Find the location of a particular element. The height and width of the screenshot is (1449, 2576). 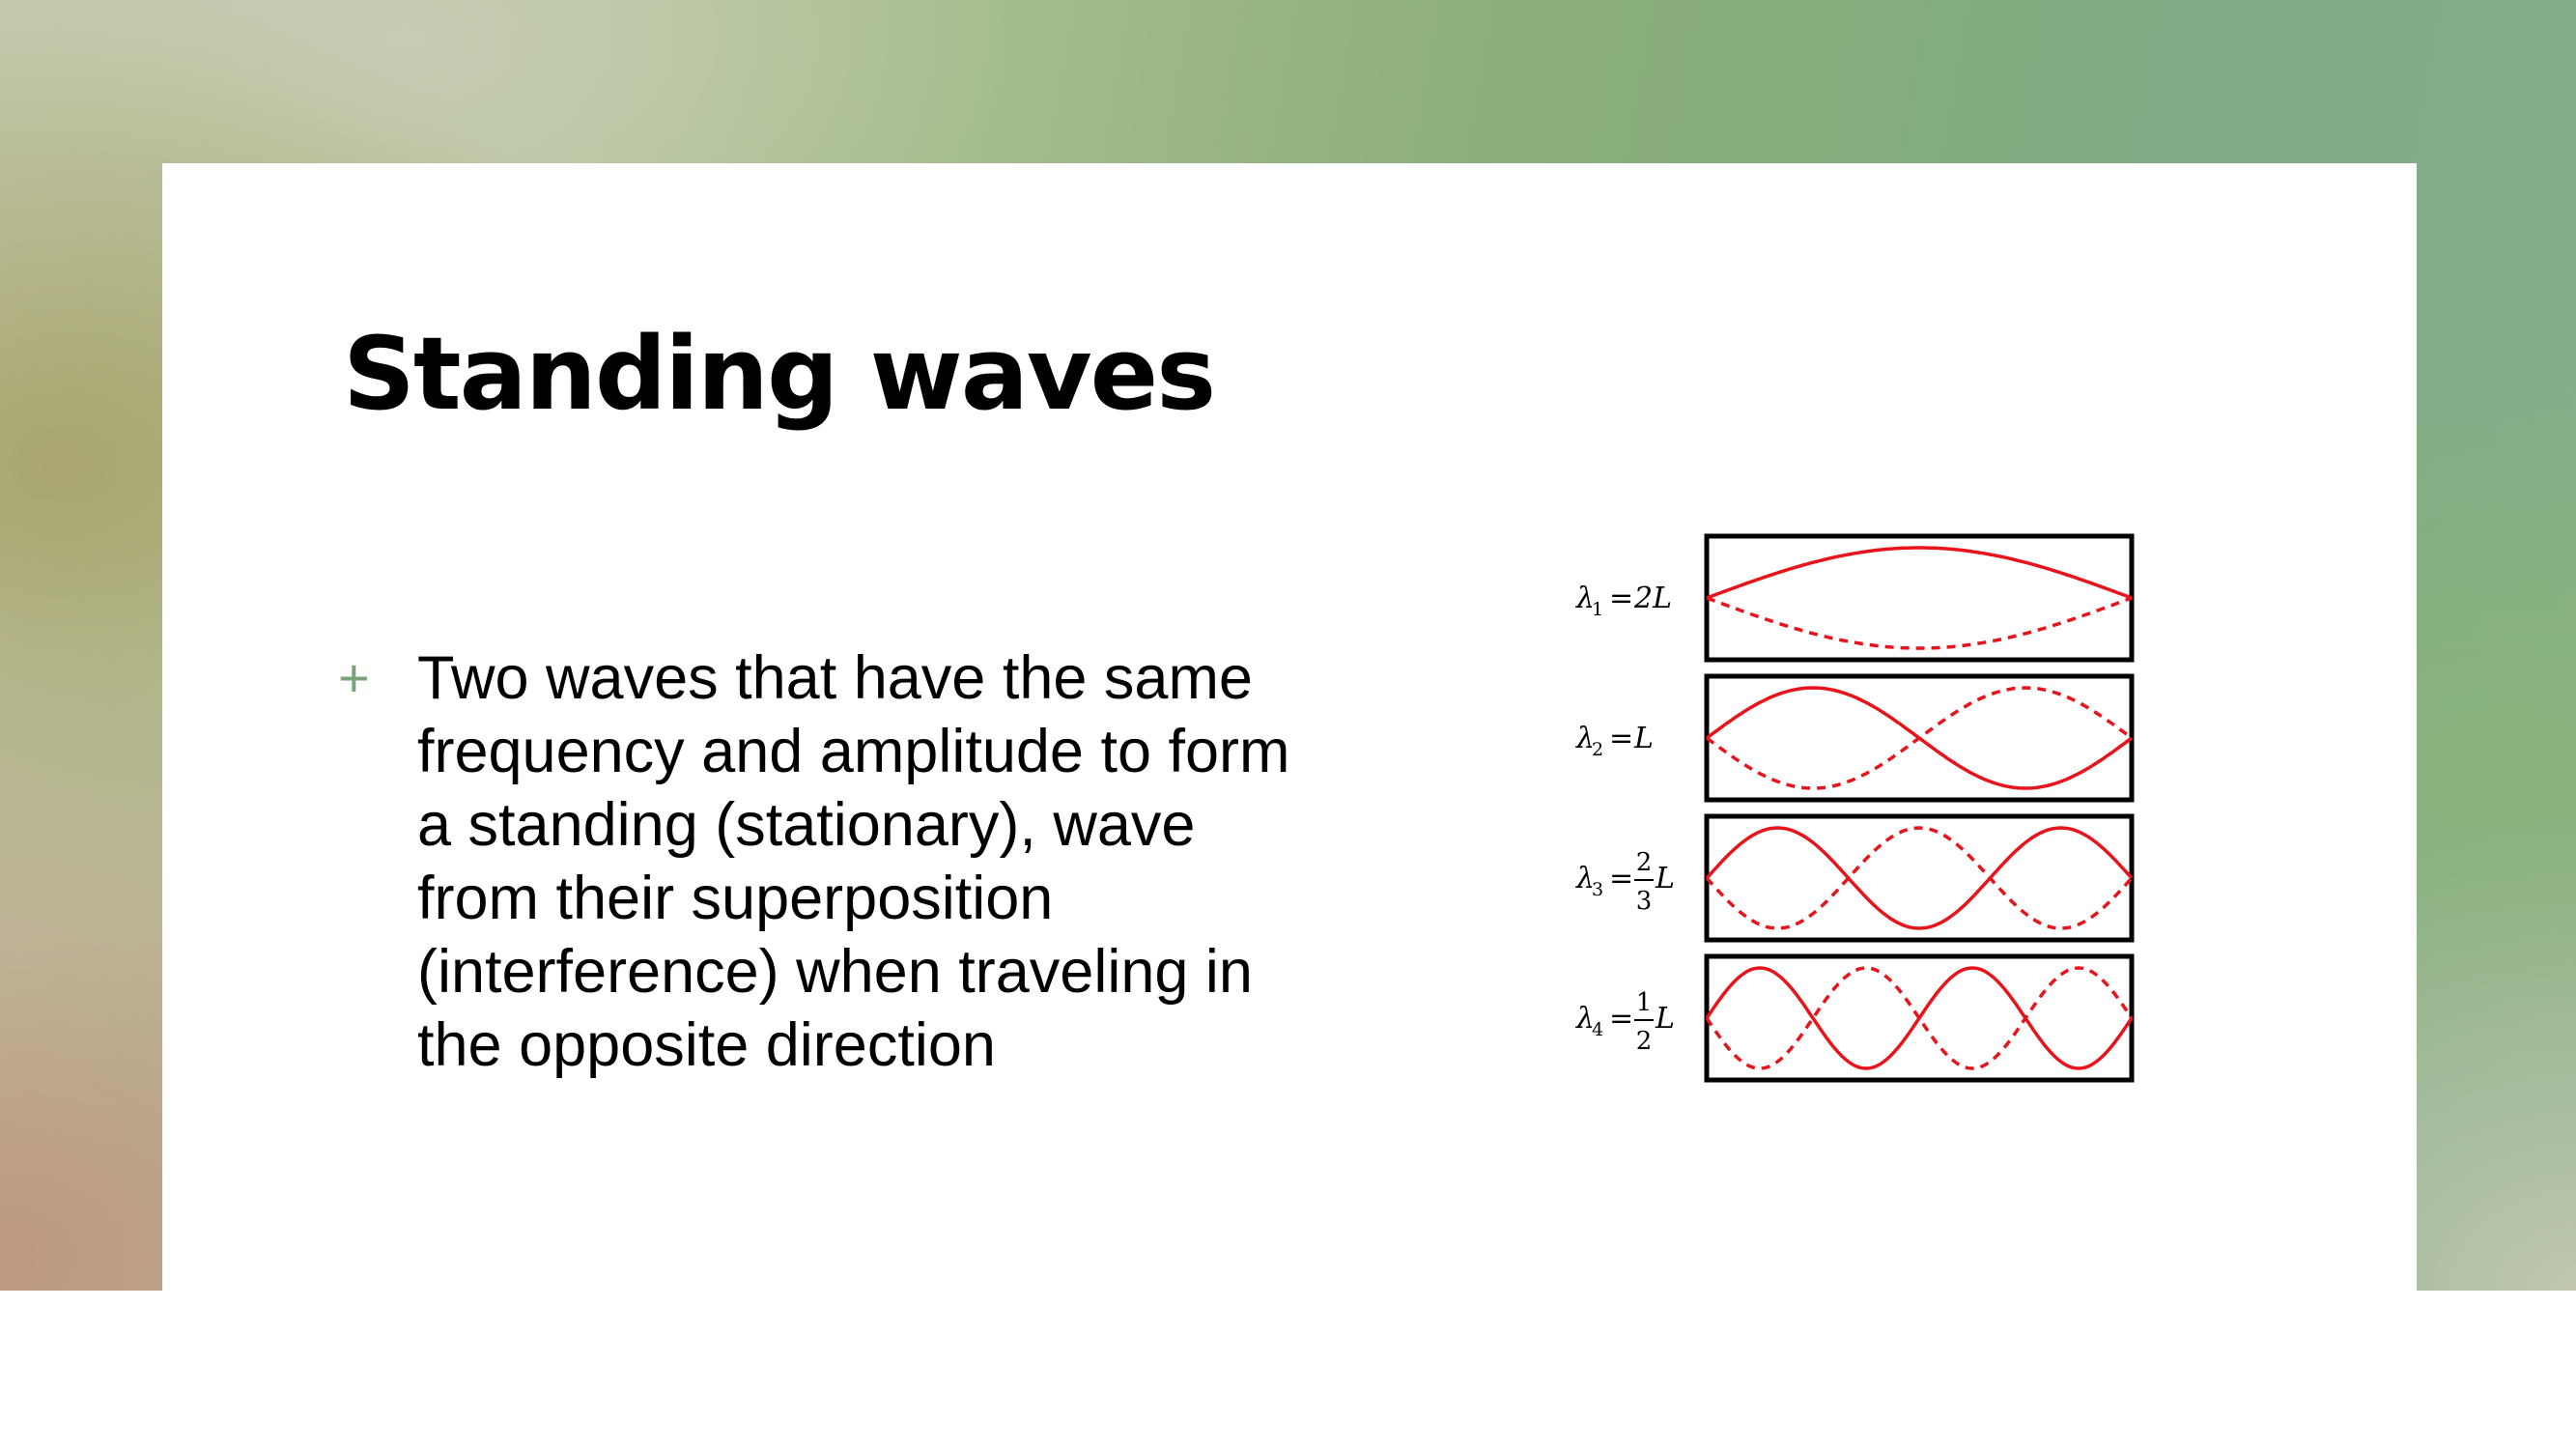

wavelength-value: 2L is located at coordinates (1652, 598).